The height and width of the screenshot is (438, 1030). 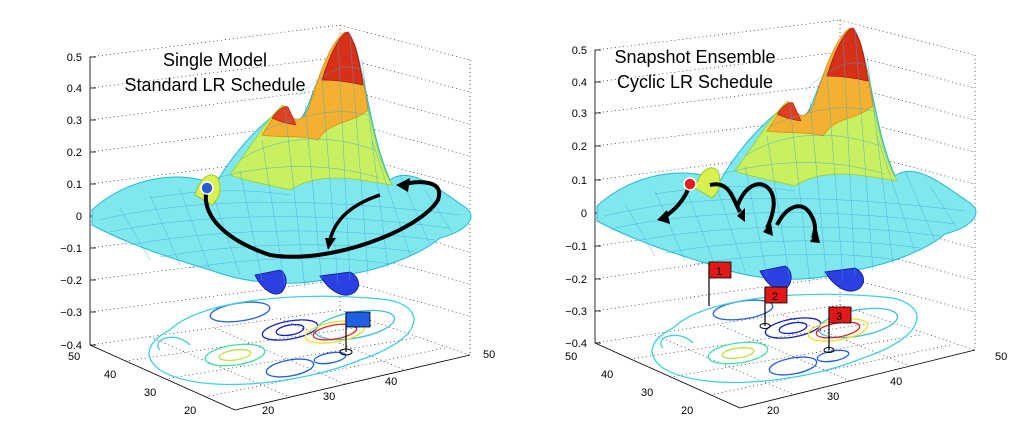 I want to click on sgd-trajectory, so click(x=322, y=219).